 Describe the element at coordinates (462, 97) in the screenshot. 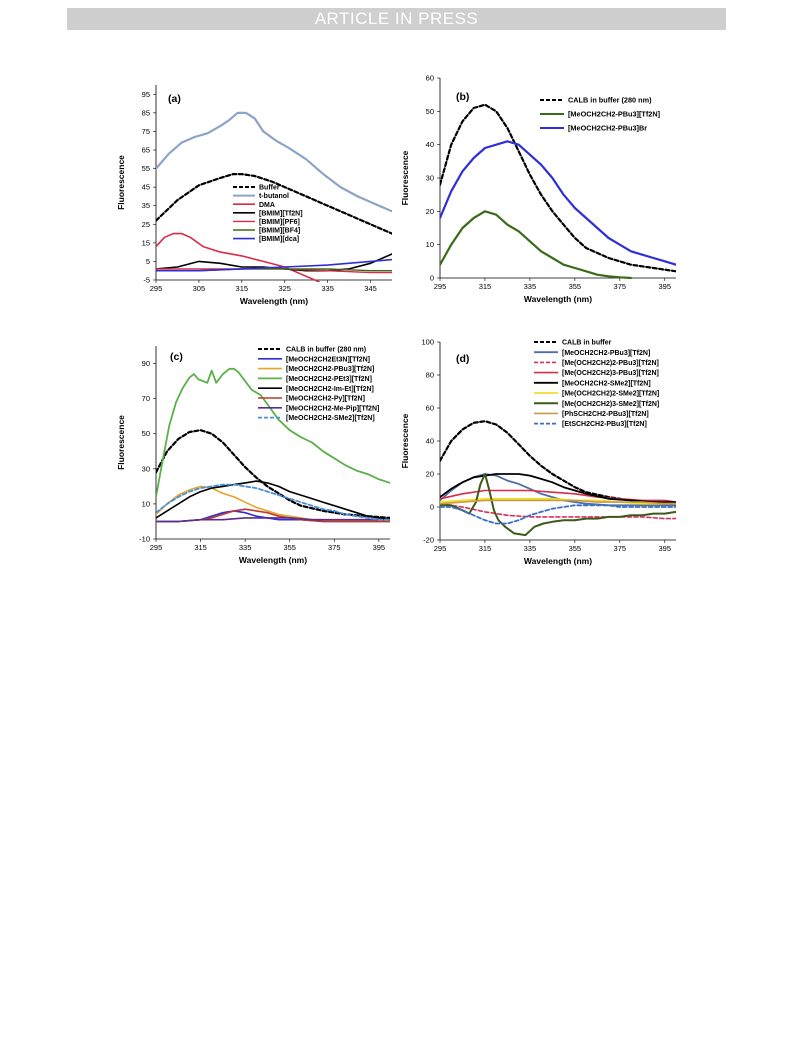

I see `panel-label: (b)` at that location.